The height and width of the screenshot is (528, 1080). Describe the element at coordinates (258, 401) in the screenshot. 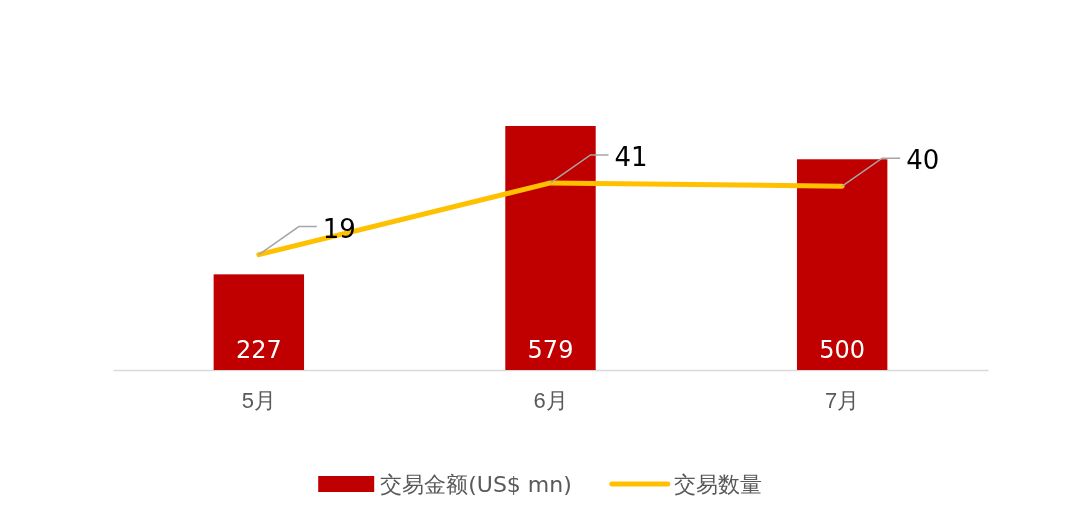

I see `x-tick-label: 5月` at that location.